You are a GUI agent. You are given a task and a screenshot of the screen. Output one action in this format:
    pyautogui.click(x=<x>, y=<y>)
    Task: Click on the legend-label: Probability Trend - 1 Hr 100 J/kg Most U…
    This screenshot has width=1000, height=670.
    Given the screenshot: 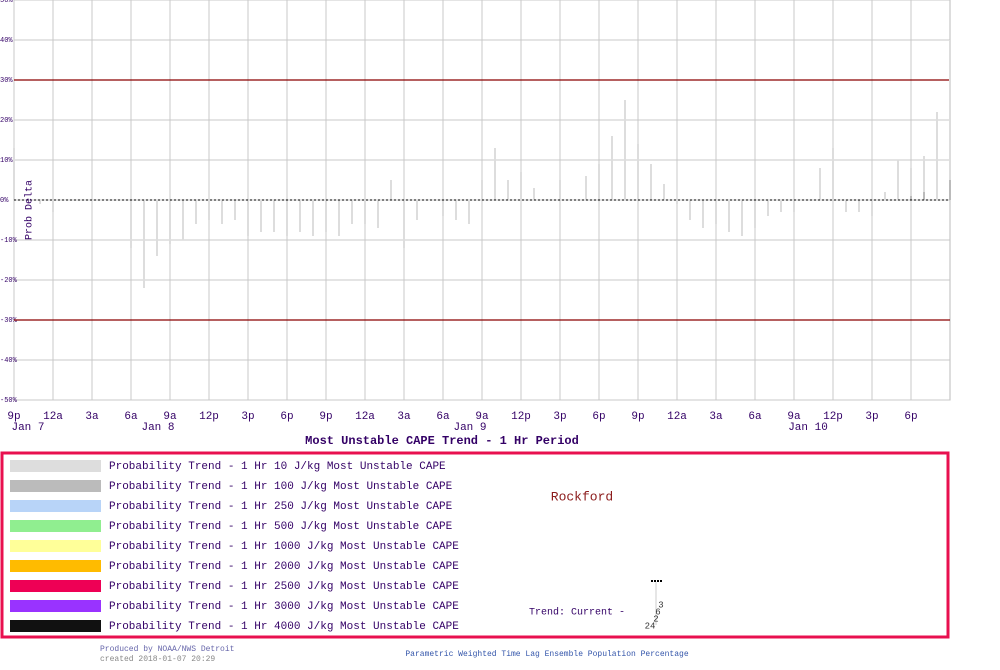 What is the action you would take?
    pyautogui.click(x=281, y=487)
    